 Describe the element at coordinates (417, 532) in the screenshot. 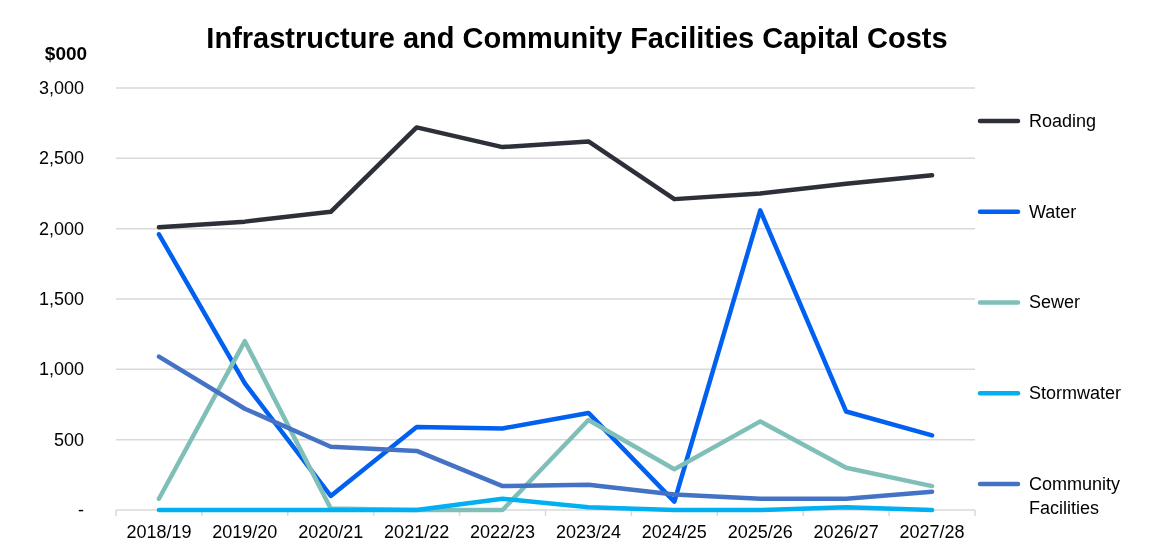

I see `x-tick-label: 2021/22` at that location.